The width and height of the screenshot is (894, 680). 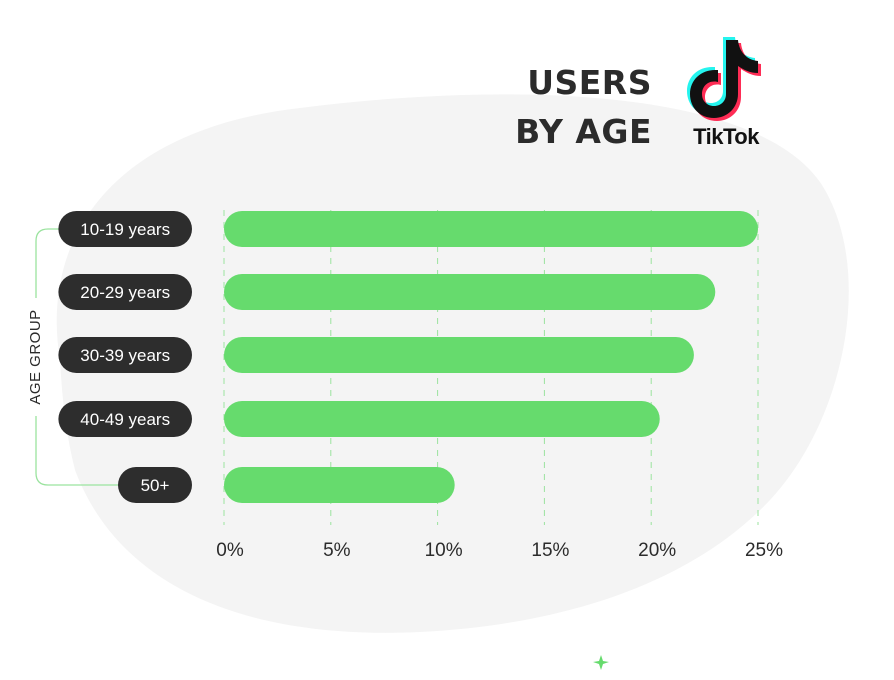 I want to click on tiktok-logo: TikTok, so click(x=726, y=93).